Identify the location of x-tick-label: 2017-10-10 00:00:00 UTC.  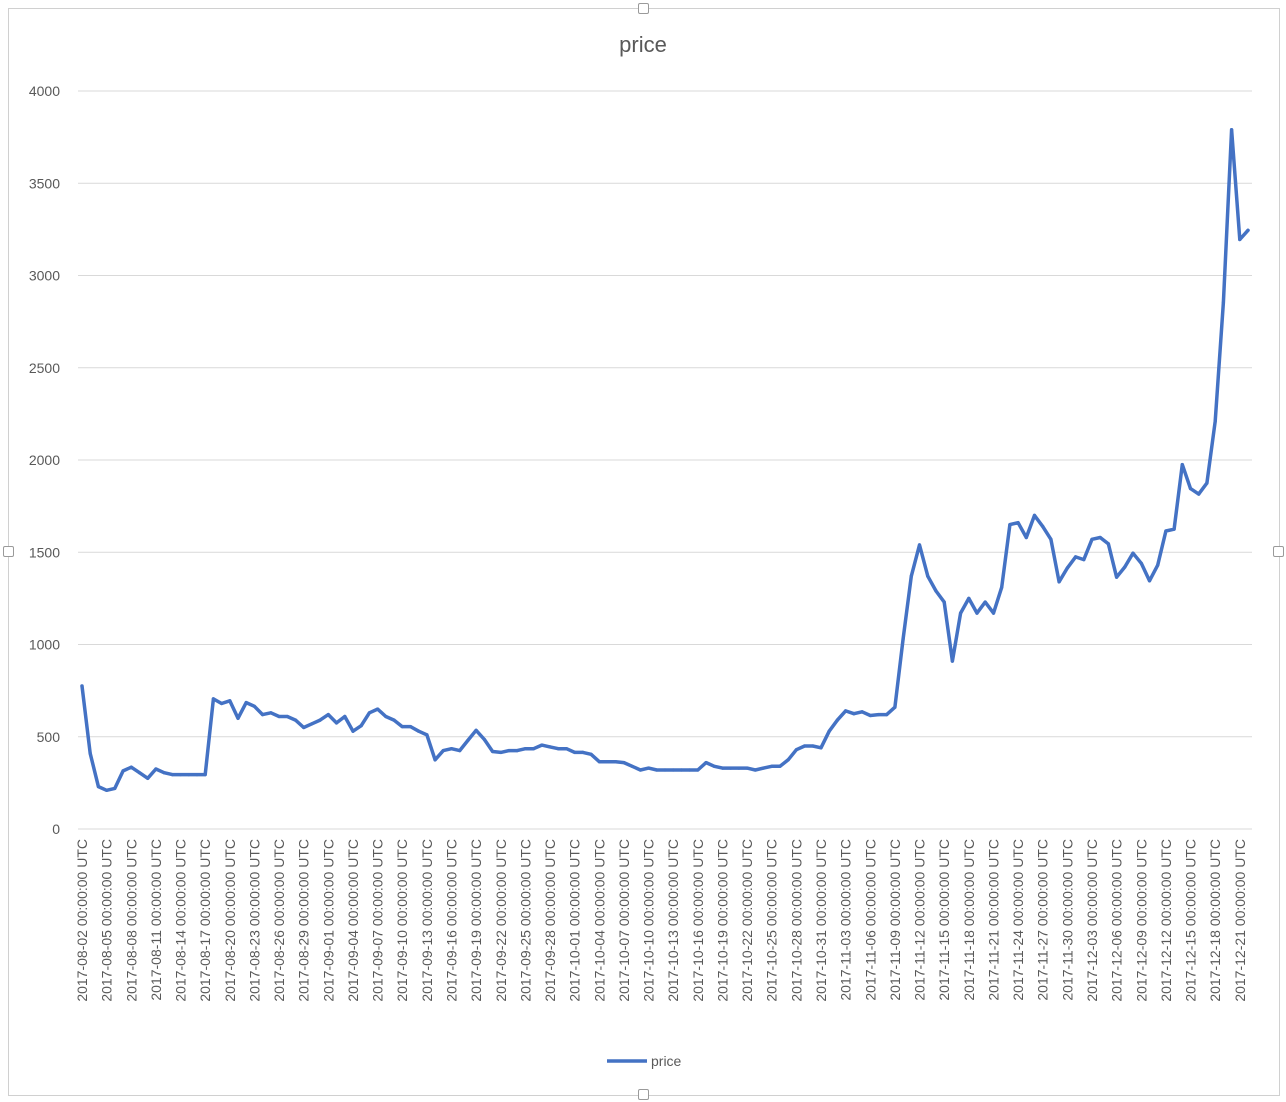
(649, 920).